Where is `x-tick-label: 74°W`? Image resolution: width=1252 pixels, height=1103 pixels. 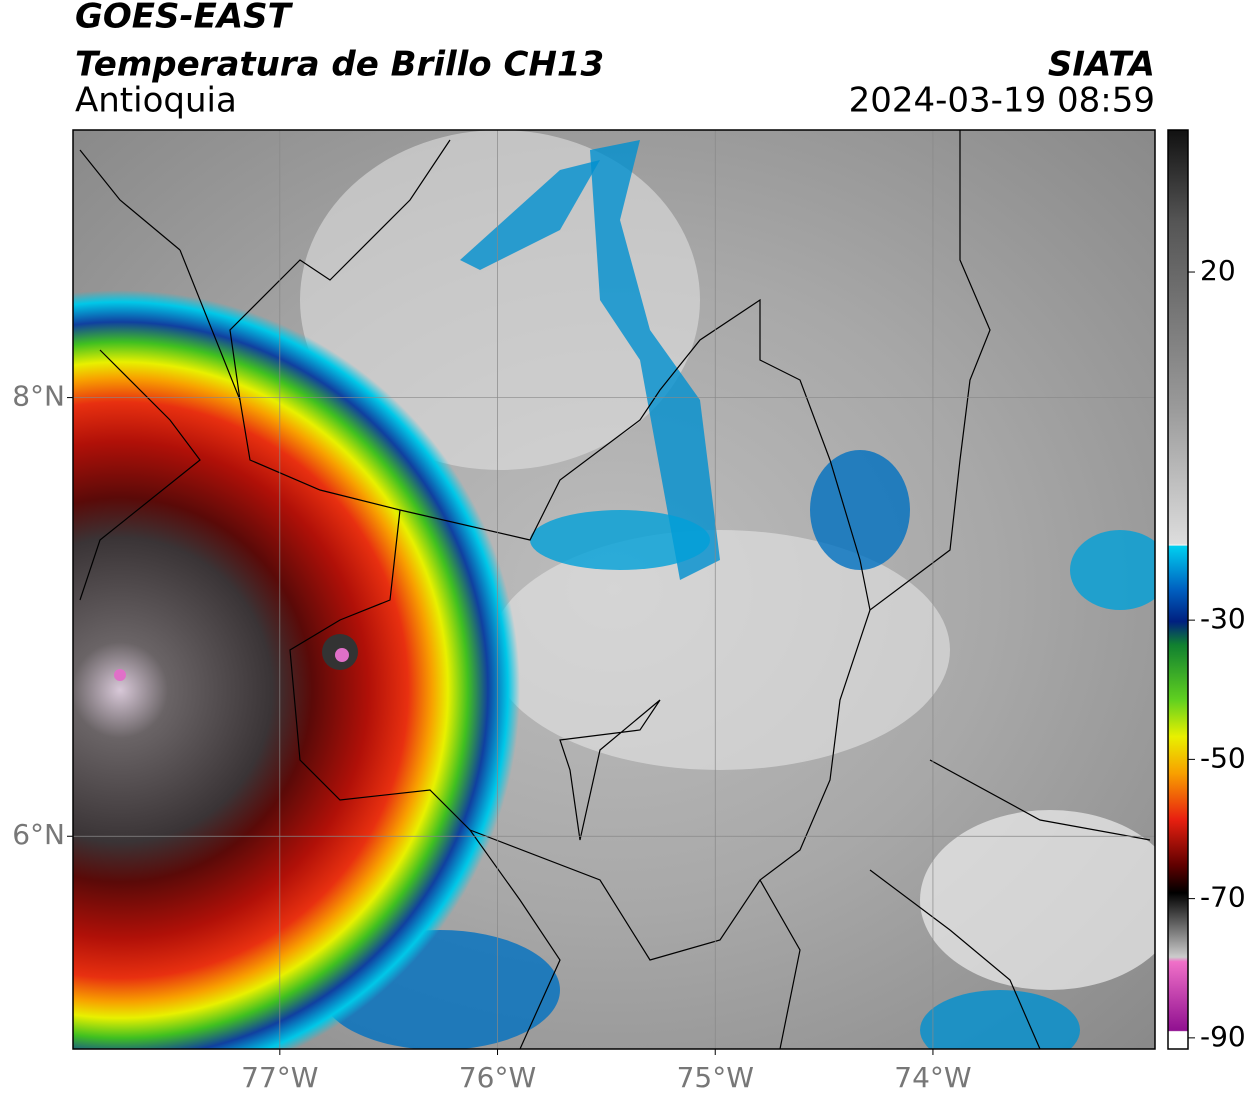 x-tick-label: 74°W is located at coordinates (932, 1077).